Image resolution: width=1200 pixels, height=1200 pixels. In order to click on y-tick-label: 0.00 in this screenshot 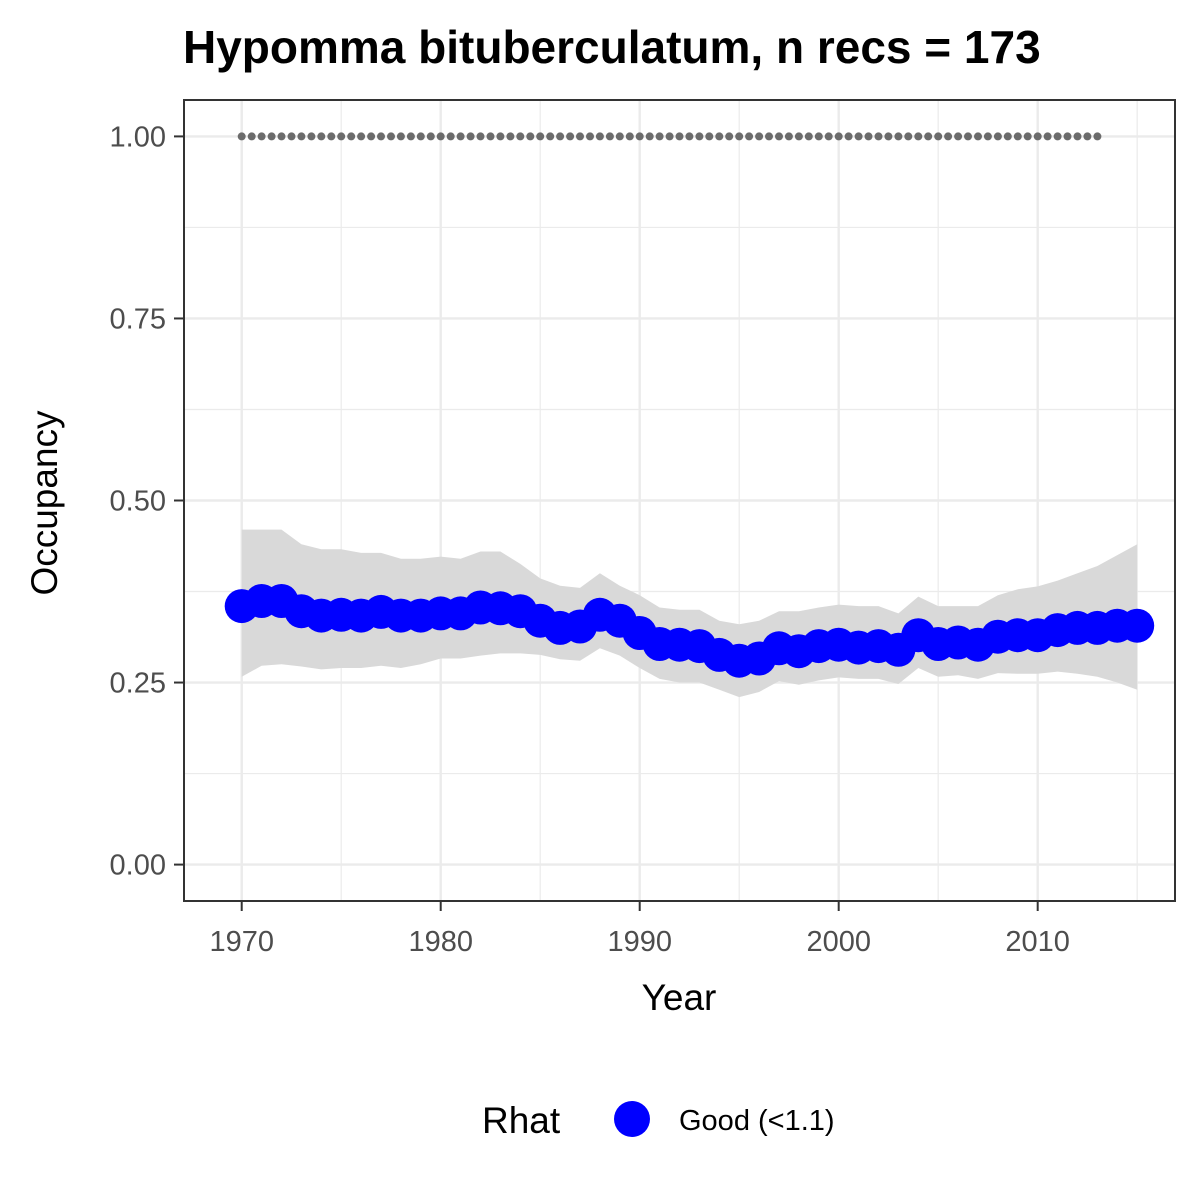, I will do `click(138, 866)`.